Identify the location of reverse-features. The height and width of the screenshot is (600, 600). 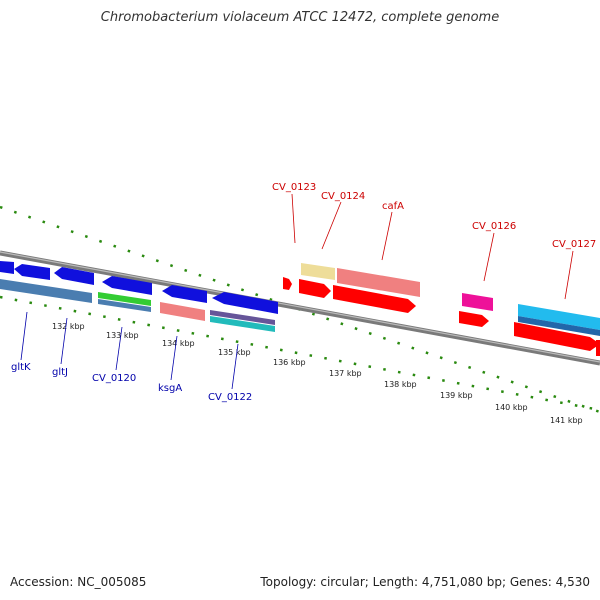
(139, 296).